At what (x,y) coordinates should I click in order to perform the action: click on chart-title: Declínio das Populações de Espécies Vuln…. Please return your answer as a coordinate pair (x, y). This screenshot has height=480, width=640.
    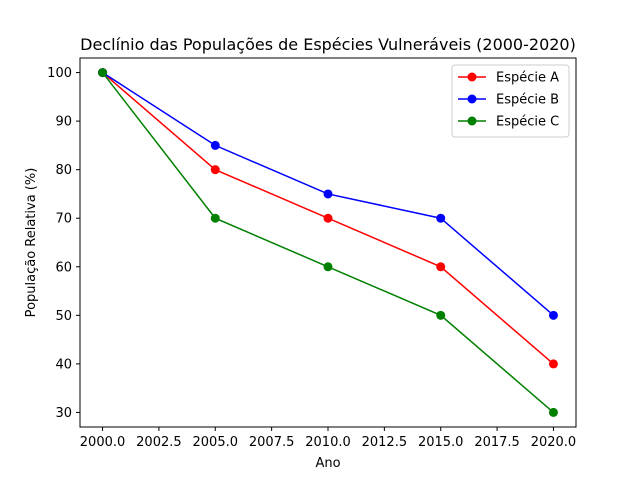
    Looking at the image, I should click on (328, 44).